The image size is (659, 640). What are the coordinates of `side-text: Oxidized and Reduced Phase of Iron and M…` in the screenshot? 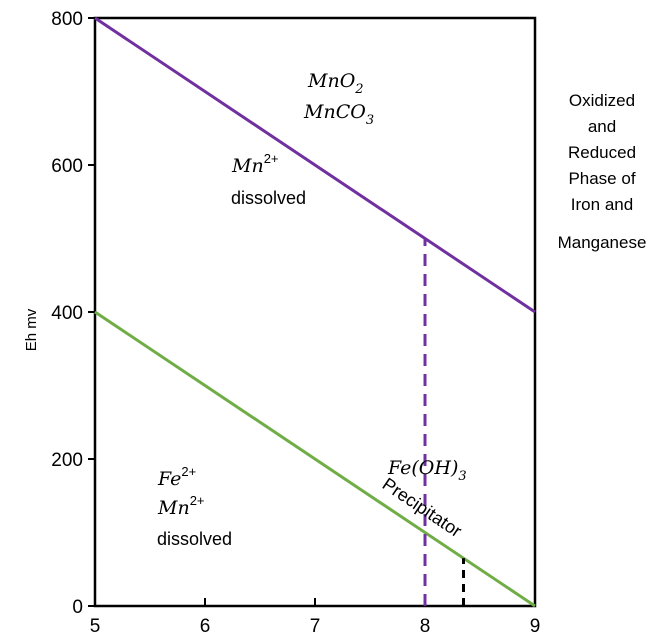 It's located at (602, 171).